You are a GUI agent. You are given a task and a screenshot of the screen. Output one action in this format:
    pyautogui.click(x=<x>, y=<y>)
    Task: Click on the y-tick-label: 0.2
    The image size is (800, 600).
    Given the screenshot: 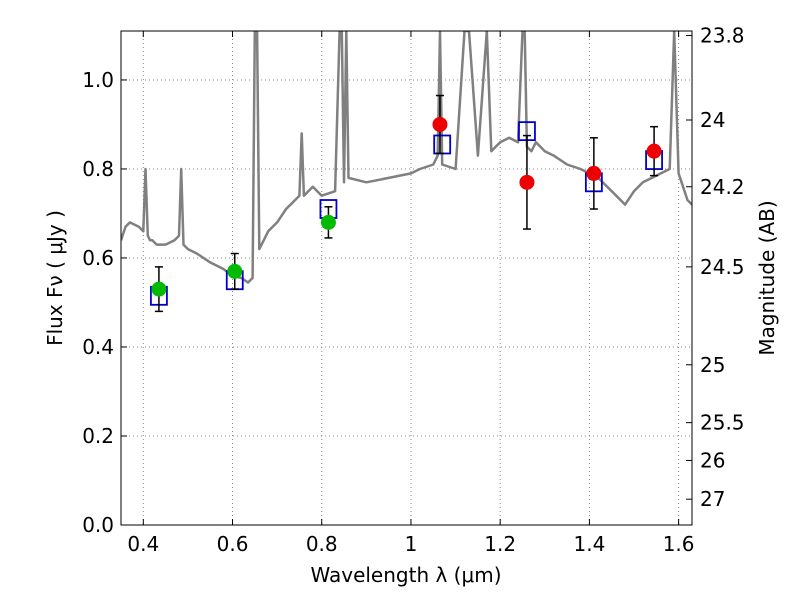 What is the action you would take?
    pyautogui.click(x=98, y=436)
    